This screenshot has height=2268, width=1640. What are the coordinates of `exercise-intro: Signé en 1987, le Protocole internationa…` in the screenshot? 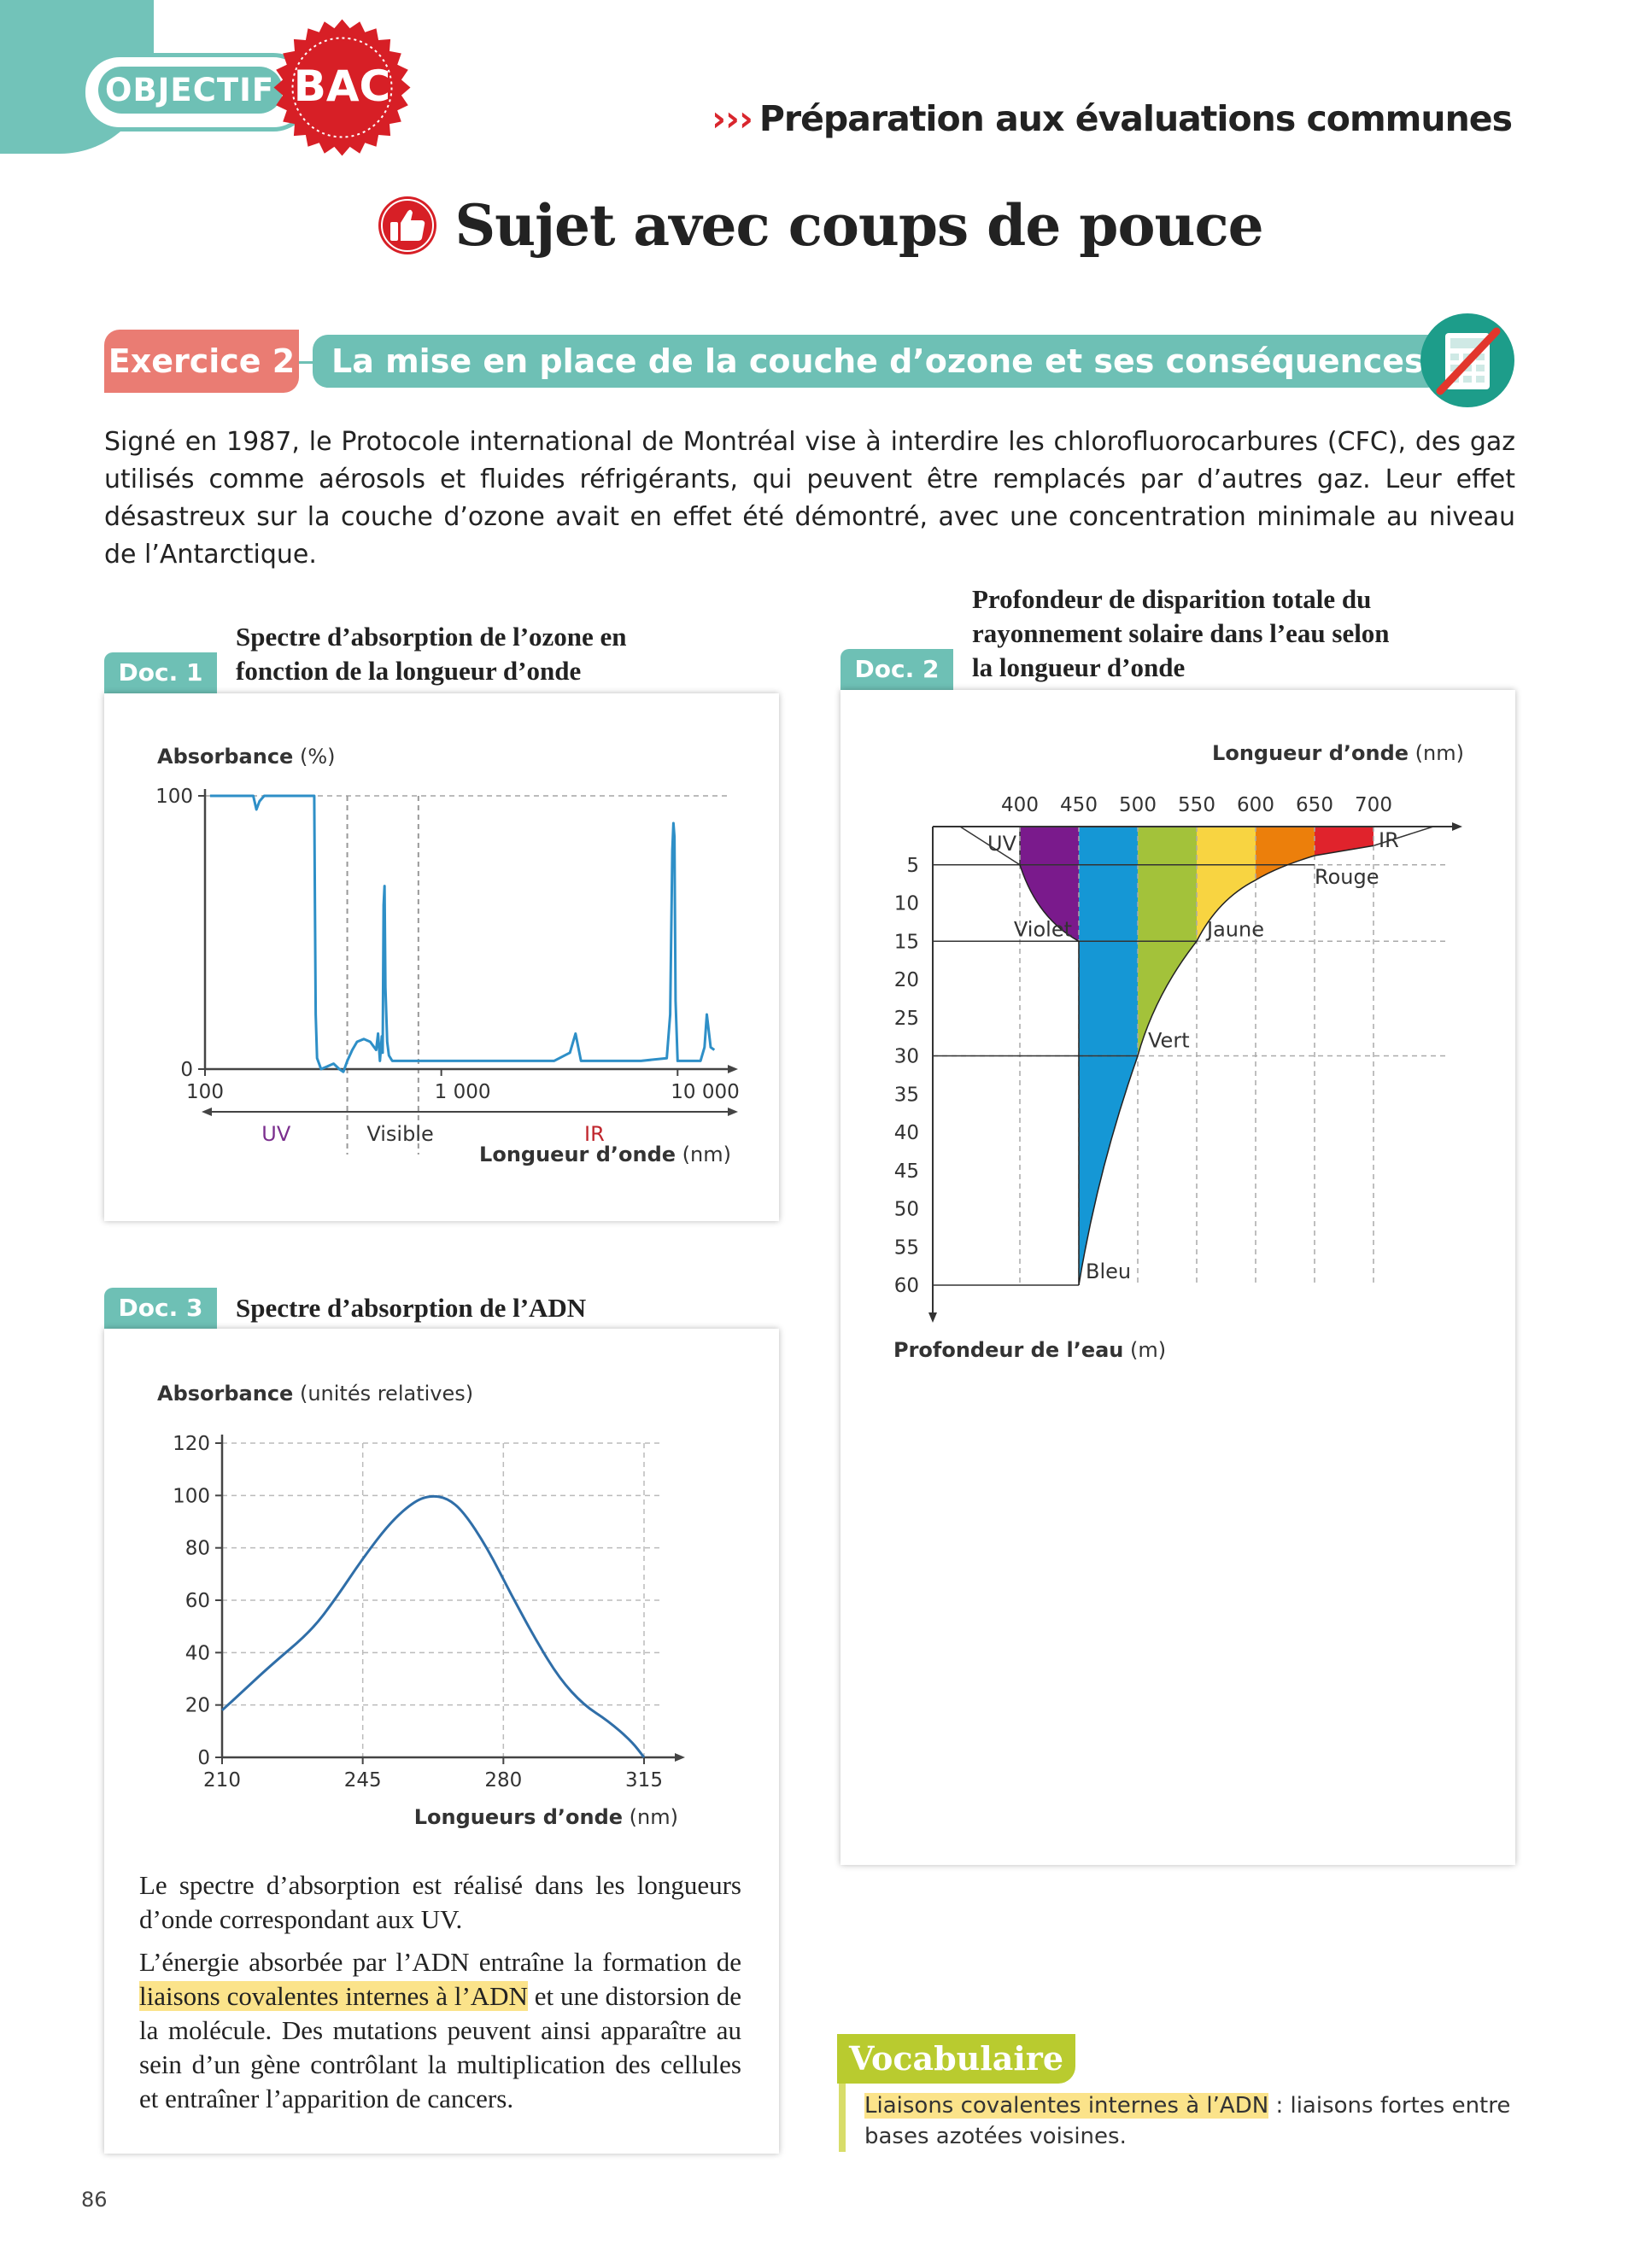 It's located at (809, 498).